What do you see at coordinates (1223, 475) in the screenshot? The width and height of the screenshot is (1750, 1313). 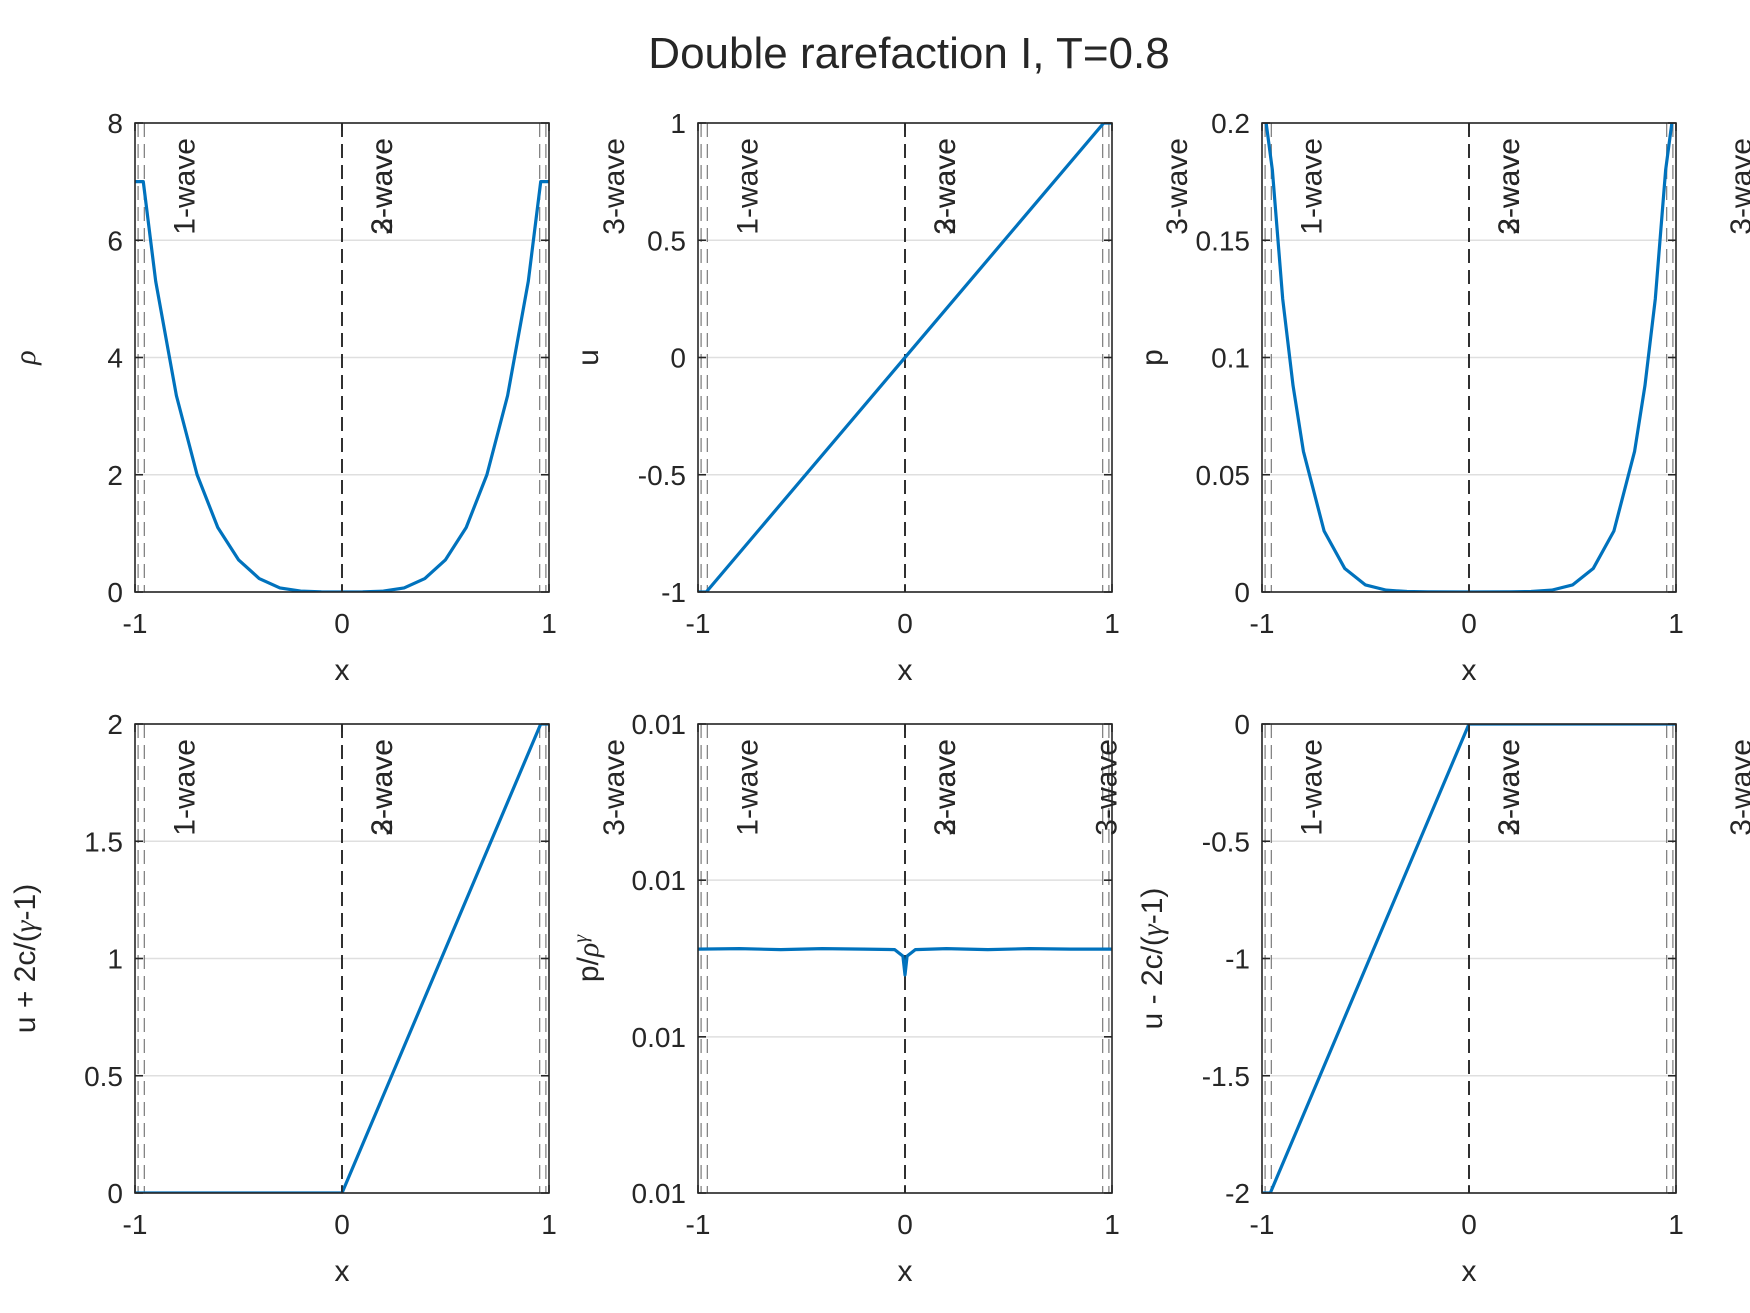 I see `y-tick-label: 0.05` at bounding box center [1223, 475].